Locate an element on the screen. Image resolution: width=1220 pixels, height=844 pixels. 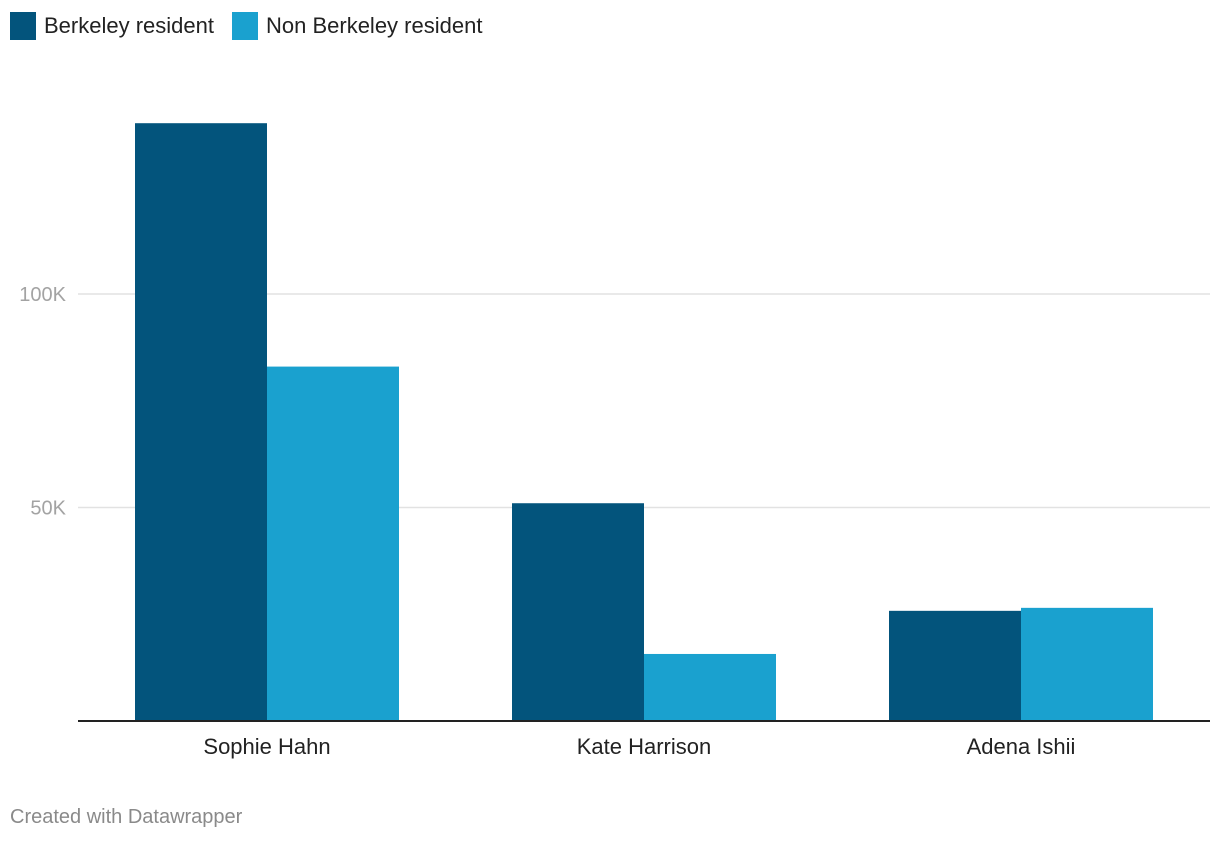
y-tick-label: 100K is located at coordinates (42, 295).